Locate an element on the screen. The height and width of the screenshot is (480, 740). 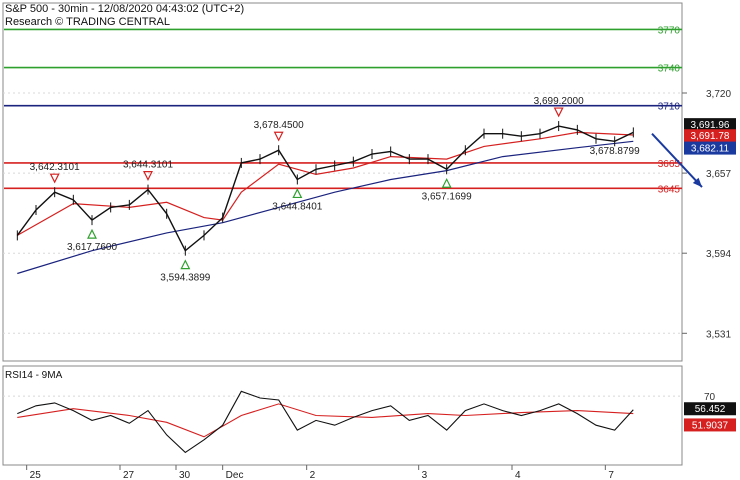
level-label-3770: 3770 is located at coordinates (669, 30).